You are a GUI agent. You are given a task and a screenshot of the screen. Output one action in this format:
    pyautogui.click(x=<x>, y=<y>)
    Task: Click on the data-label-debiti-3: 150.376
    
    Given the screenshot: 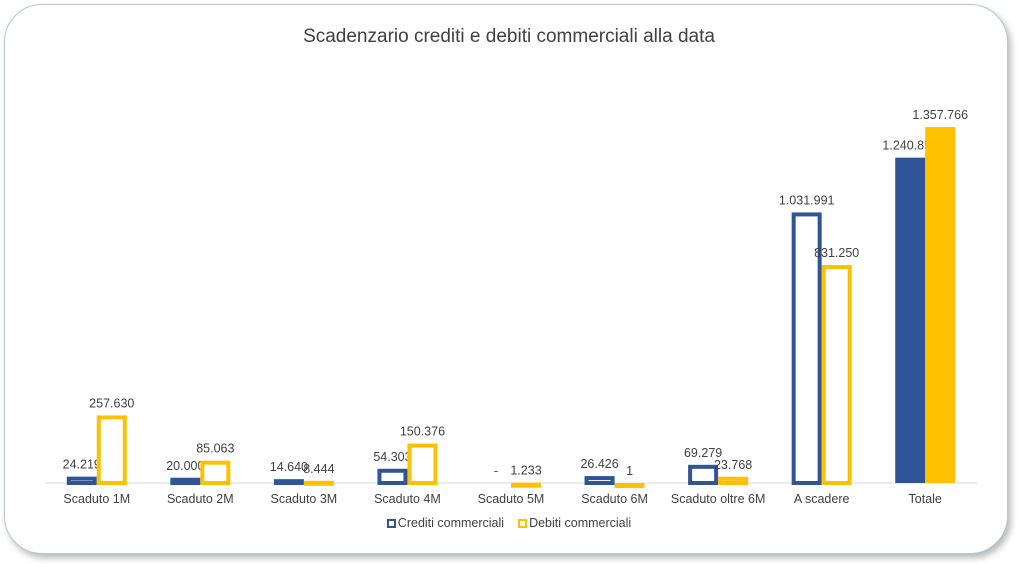 What is the action you would take?
    pyautogui.click(x=422, y=432)
    